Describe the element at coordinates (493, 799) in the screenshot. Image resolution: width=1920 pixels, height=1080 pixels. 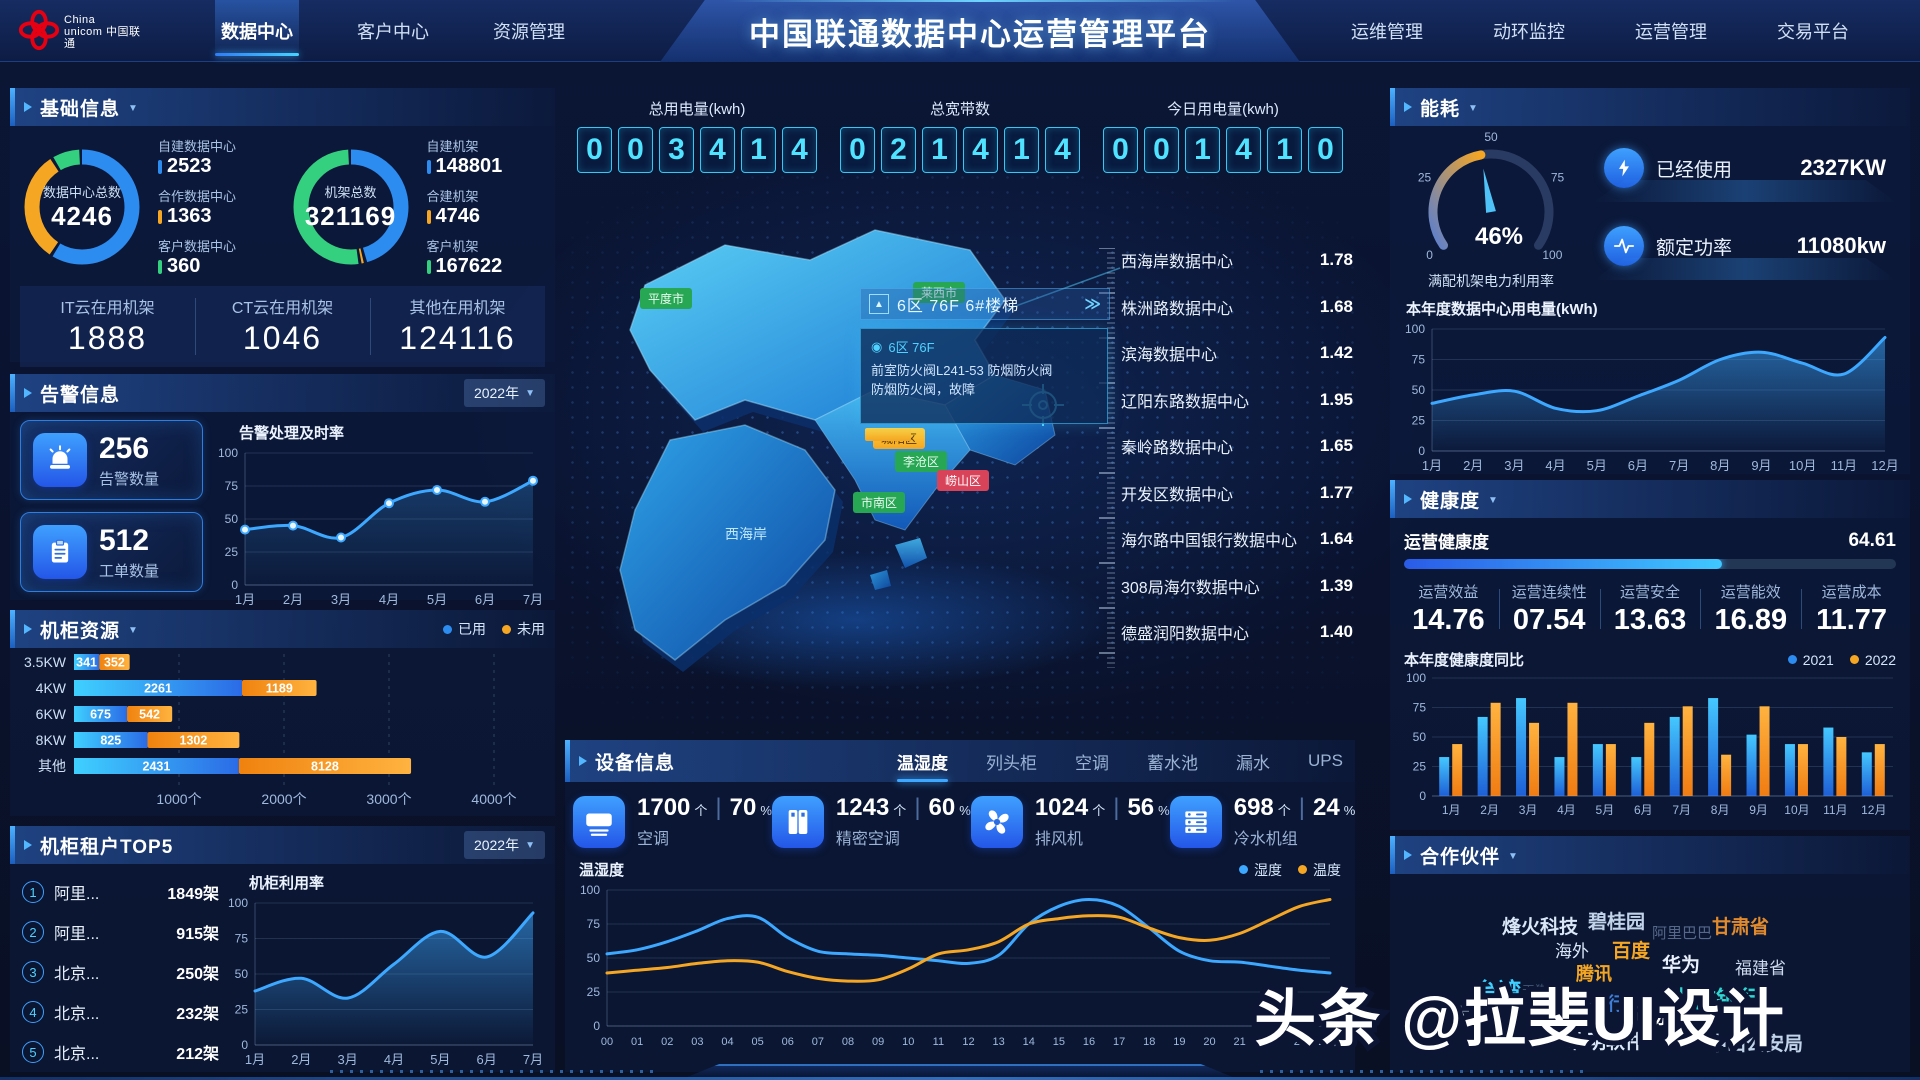
I see `svg-text: 4000个` at that location.